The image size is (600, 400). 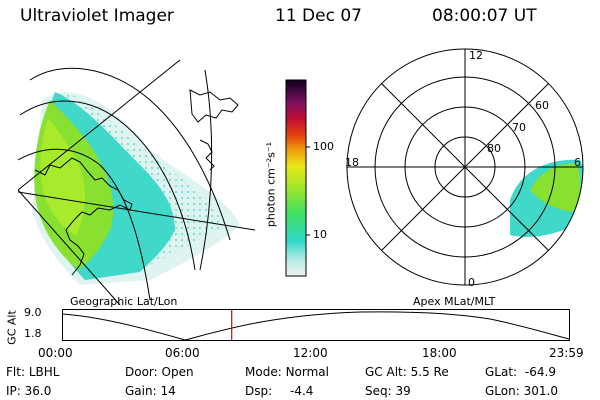 What do you see at coordinates (429, 372) in the screenshot?
I see `gcalt-value: 5.5 Re` at bounding box center [429, 372].